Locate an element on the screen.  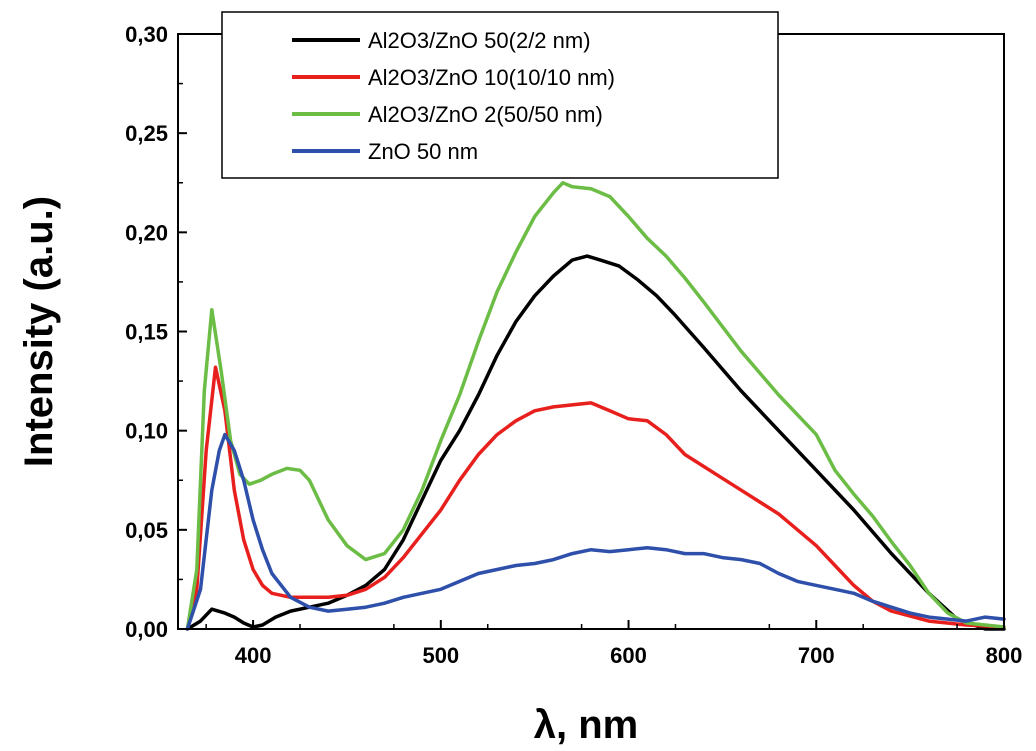
y-tick-label: 0,05 is located at coordinates (146, 530).